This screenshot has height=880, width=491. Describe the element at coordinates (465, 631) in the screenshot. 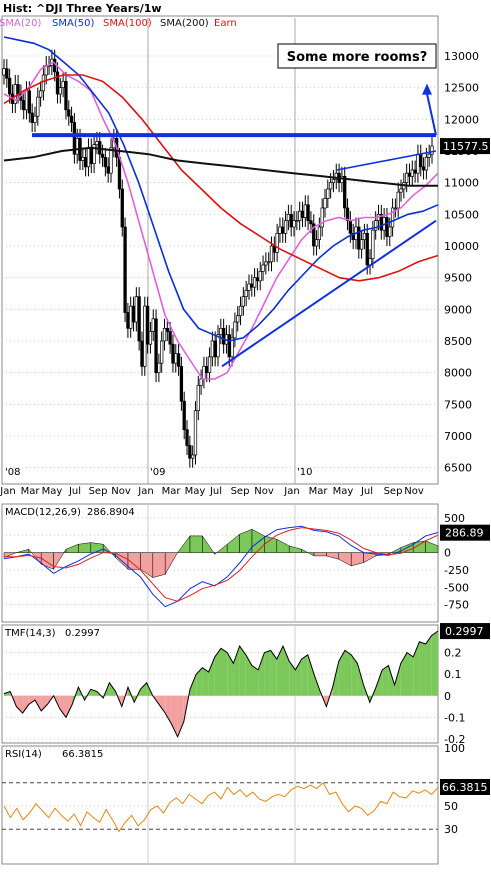

I see `tmf-last-value-box` at that location.